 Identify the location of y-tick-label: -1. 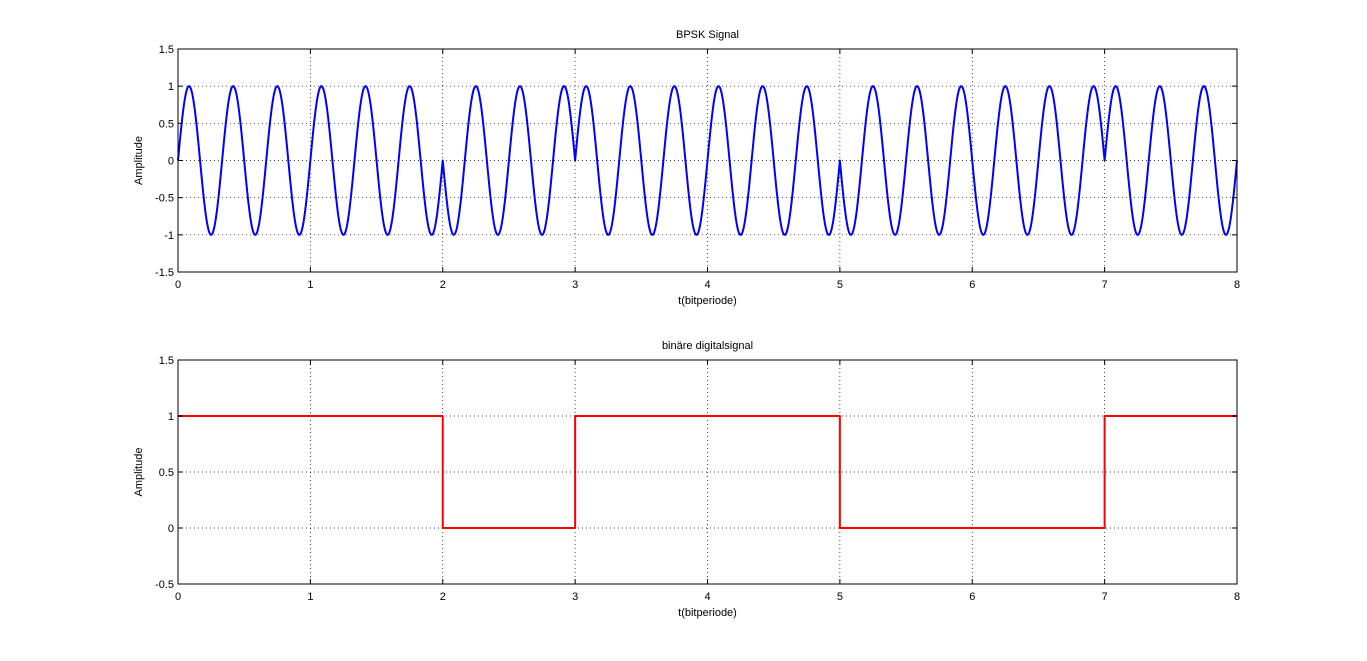
(169, 236).